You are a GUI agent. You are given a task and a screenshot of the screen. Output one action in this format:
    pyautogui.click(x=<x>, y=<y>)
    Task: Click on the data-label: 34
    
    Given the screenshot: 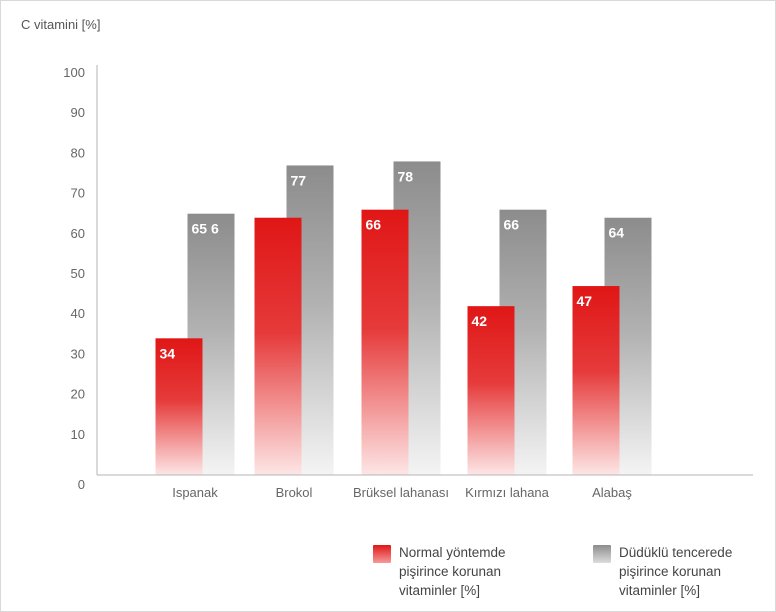 What is the action you would take?
    pyautogui.click(x=168, y=353)
    